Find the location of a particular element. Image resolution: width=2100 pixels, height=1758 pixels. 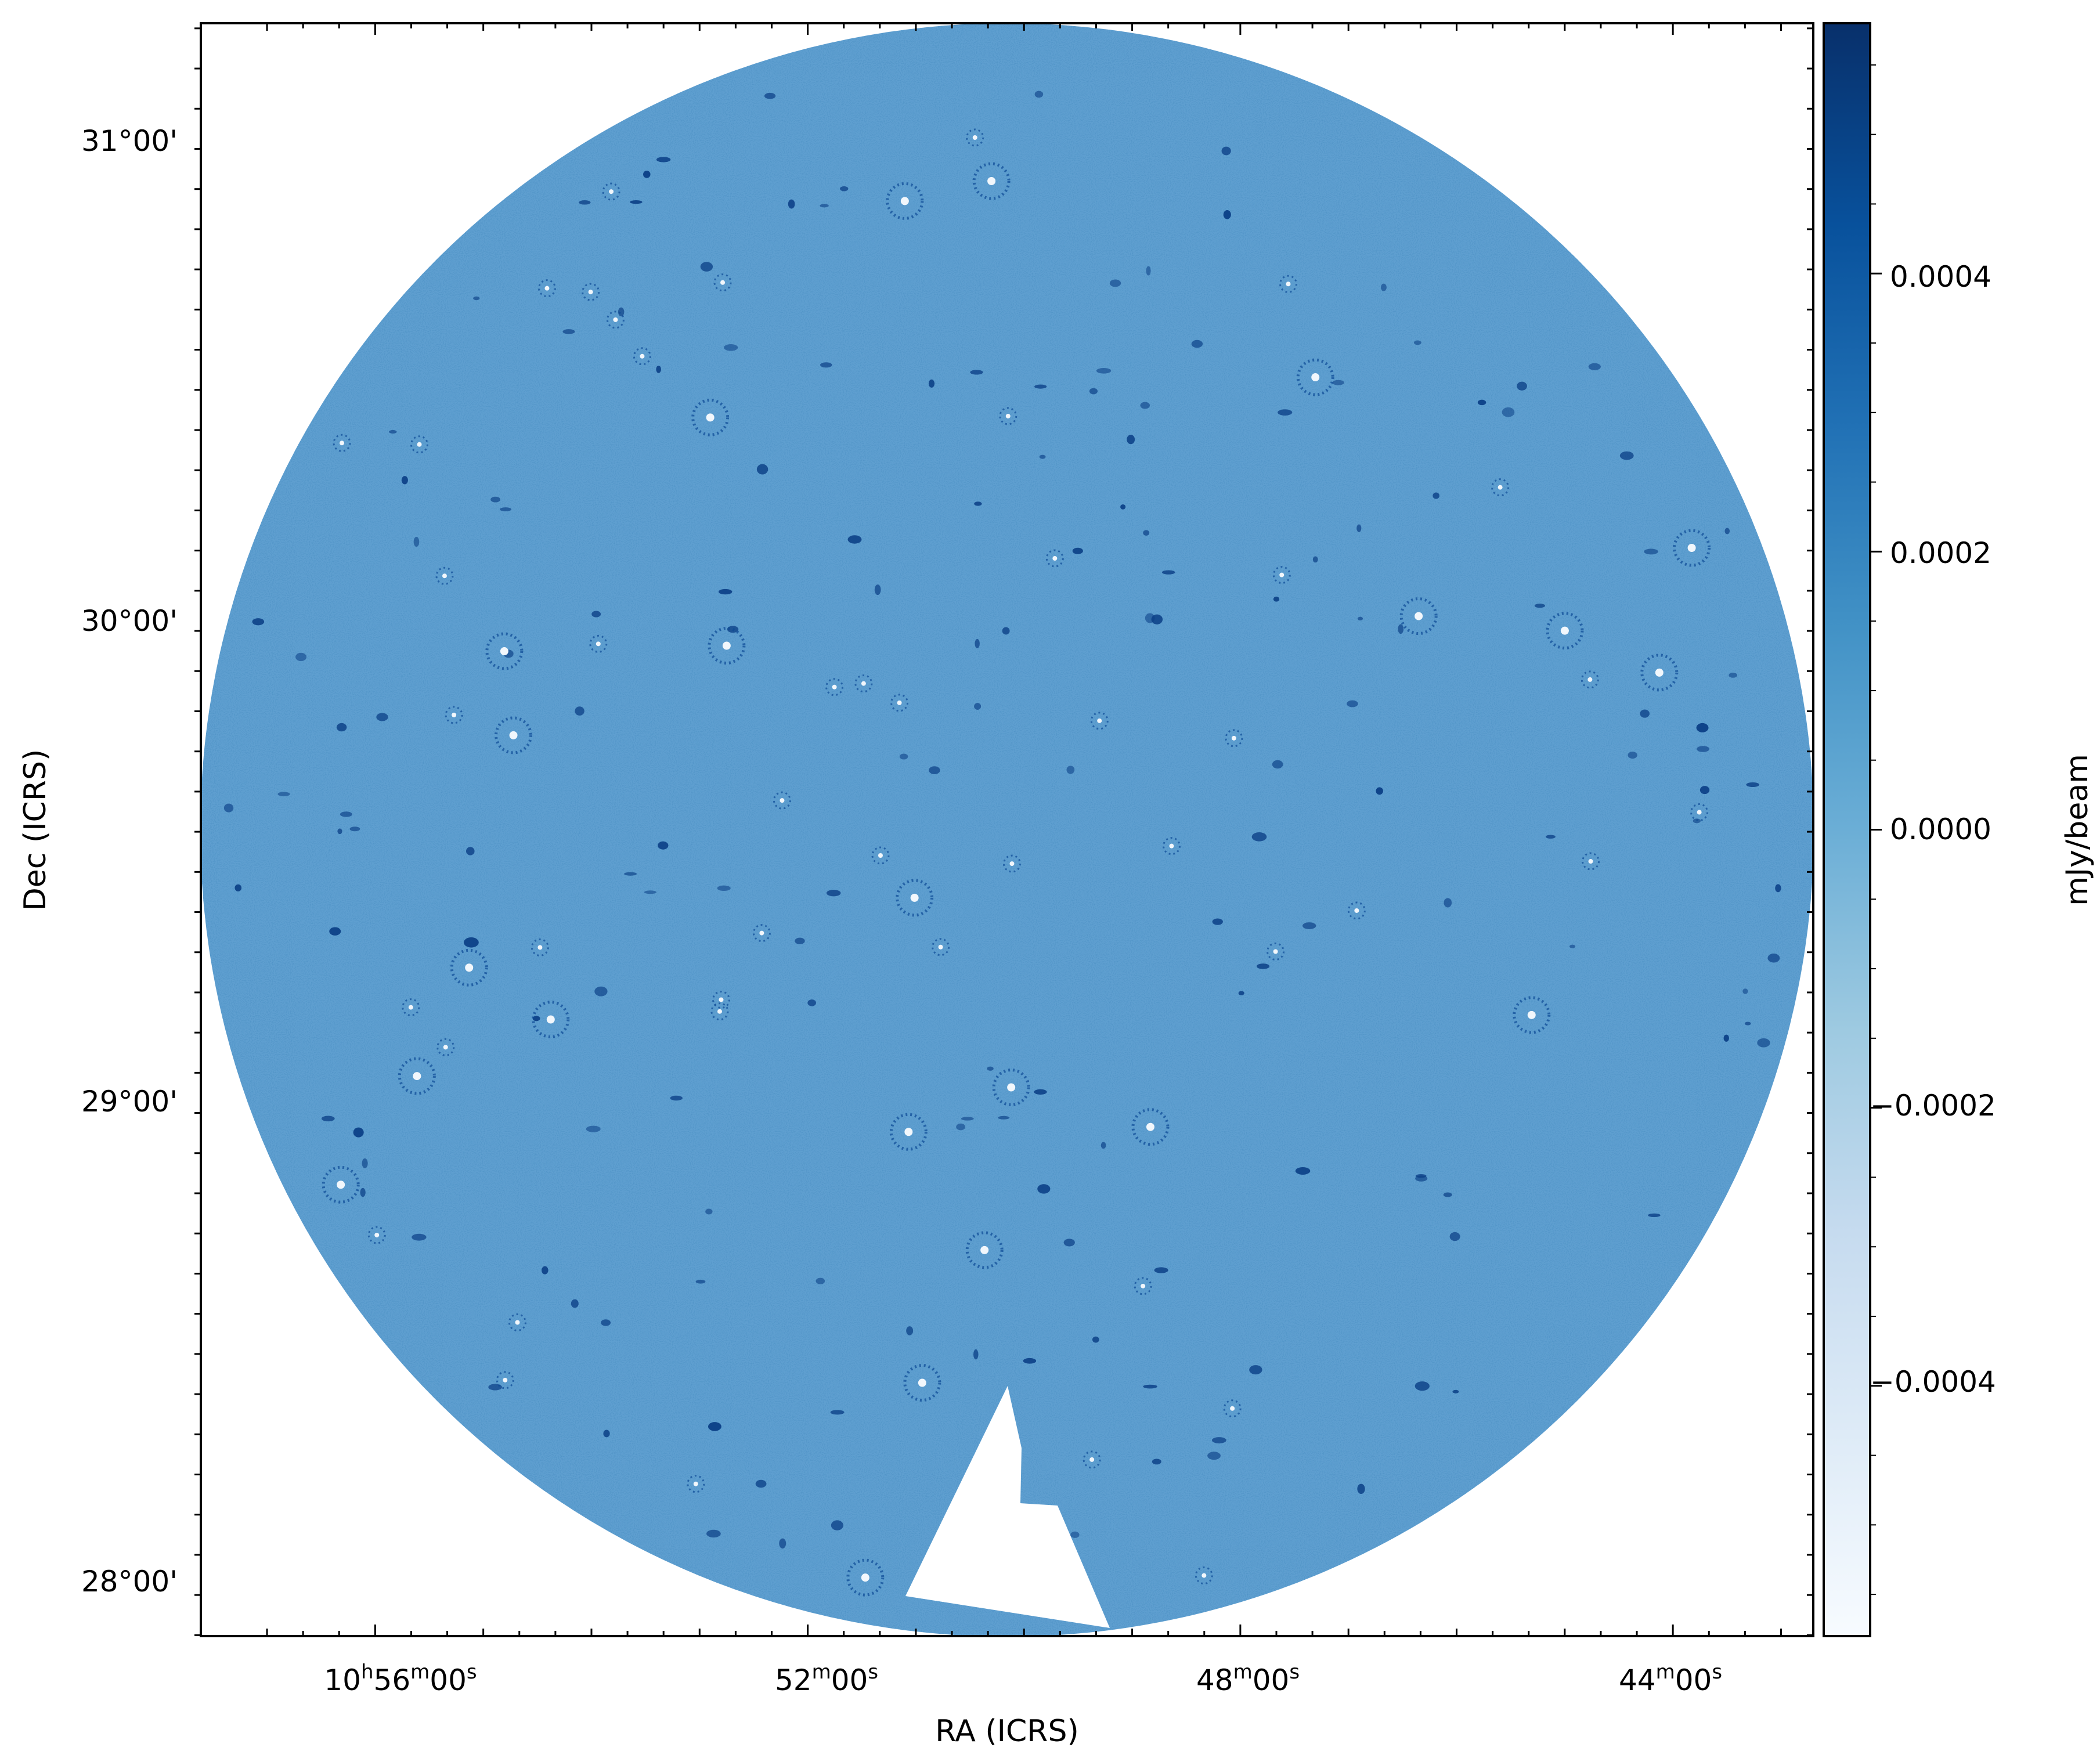

x-axis-label: RA (ICRS) is located at coordinates (1006, 1731).